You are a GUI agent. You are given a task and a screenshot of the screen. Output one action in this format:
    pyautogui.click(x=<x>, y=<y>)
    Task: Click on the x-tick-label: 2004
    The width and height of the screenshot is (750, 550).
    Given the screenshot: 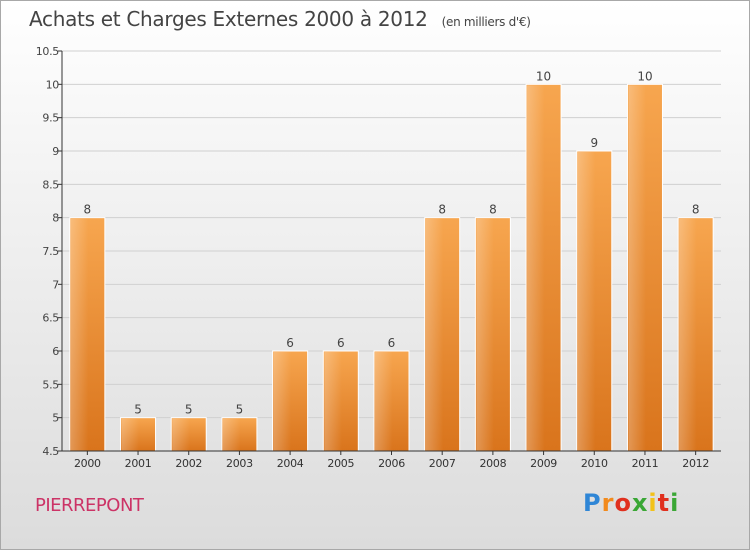 What is the action you would take?
    pyautogui.click(x=290, y=463)
    